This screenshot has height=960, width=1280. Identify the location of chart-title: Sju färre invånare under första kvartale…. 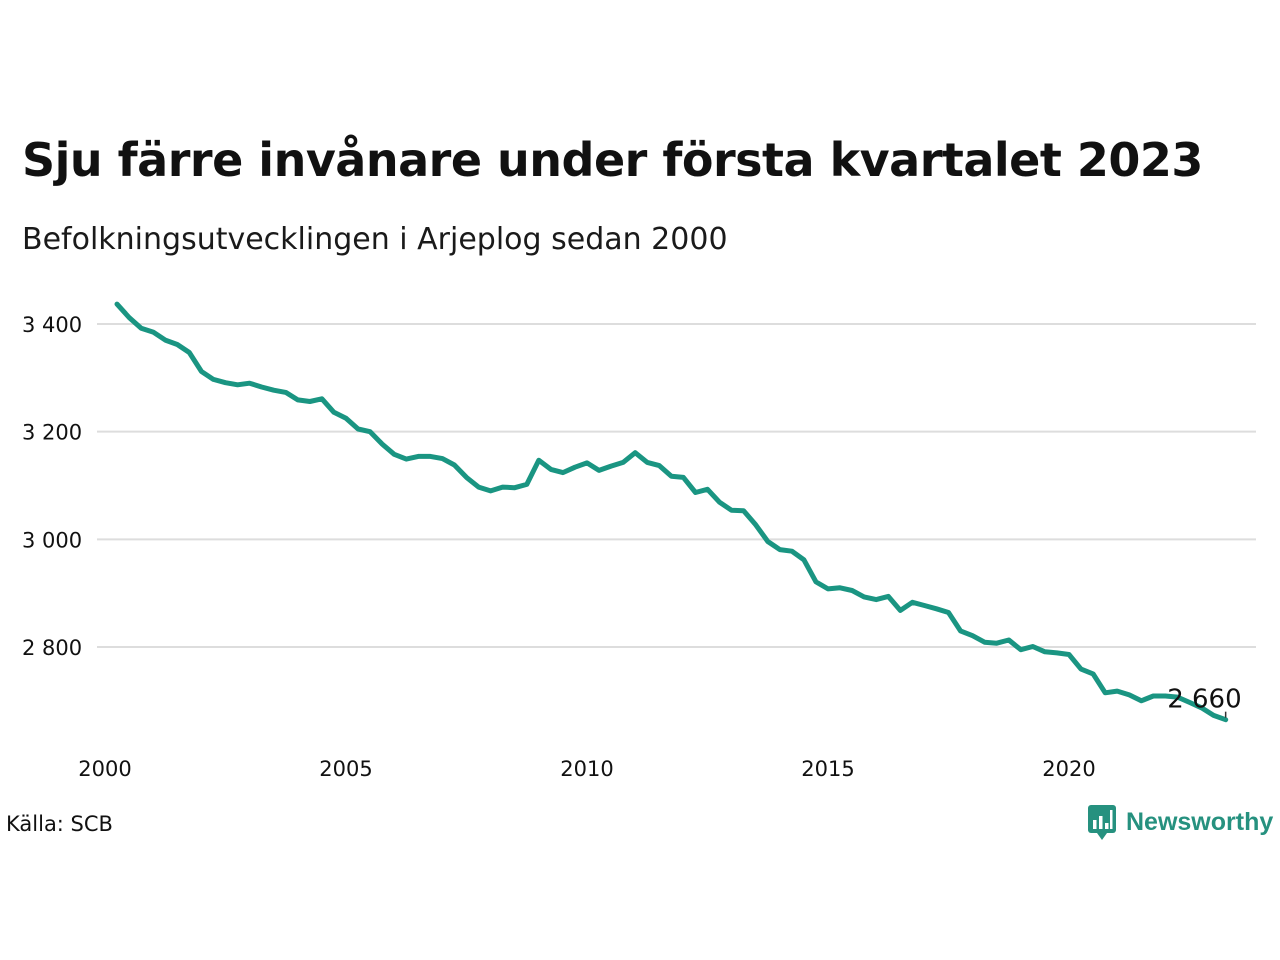
(612, 160).